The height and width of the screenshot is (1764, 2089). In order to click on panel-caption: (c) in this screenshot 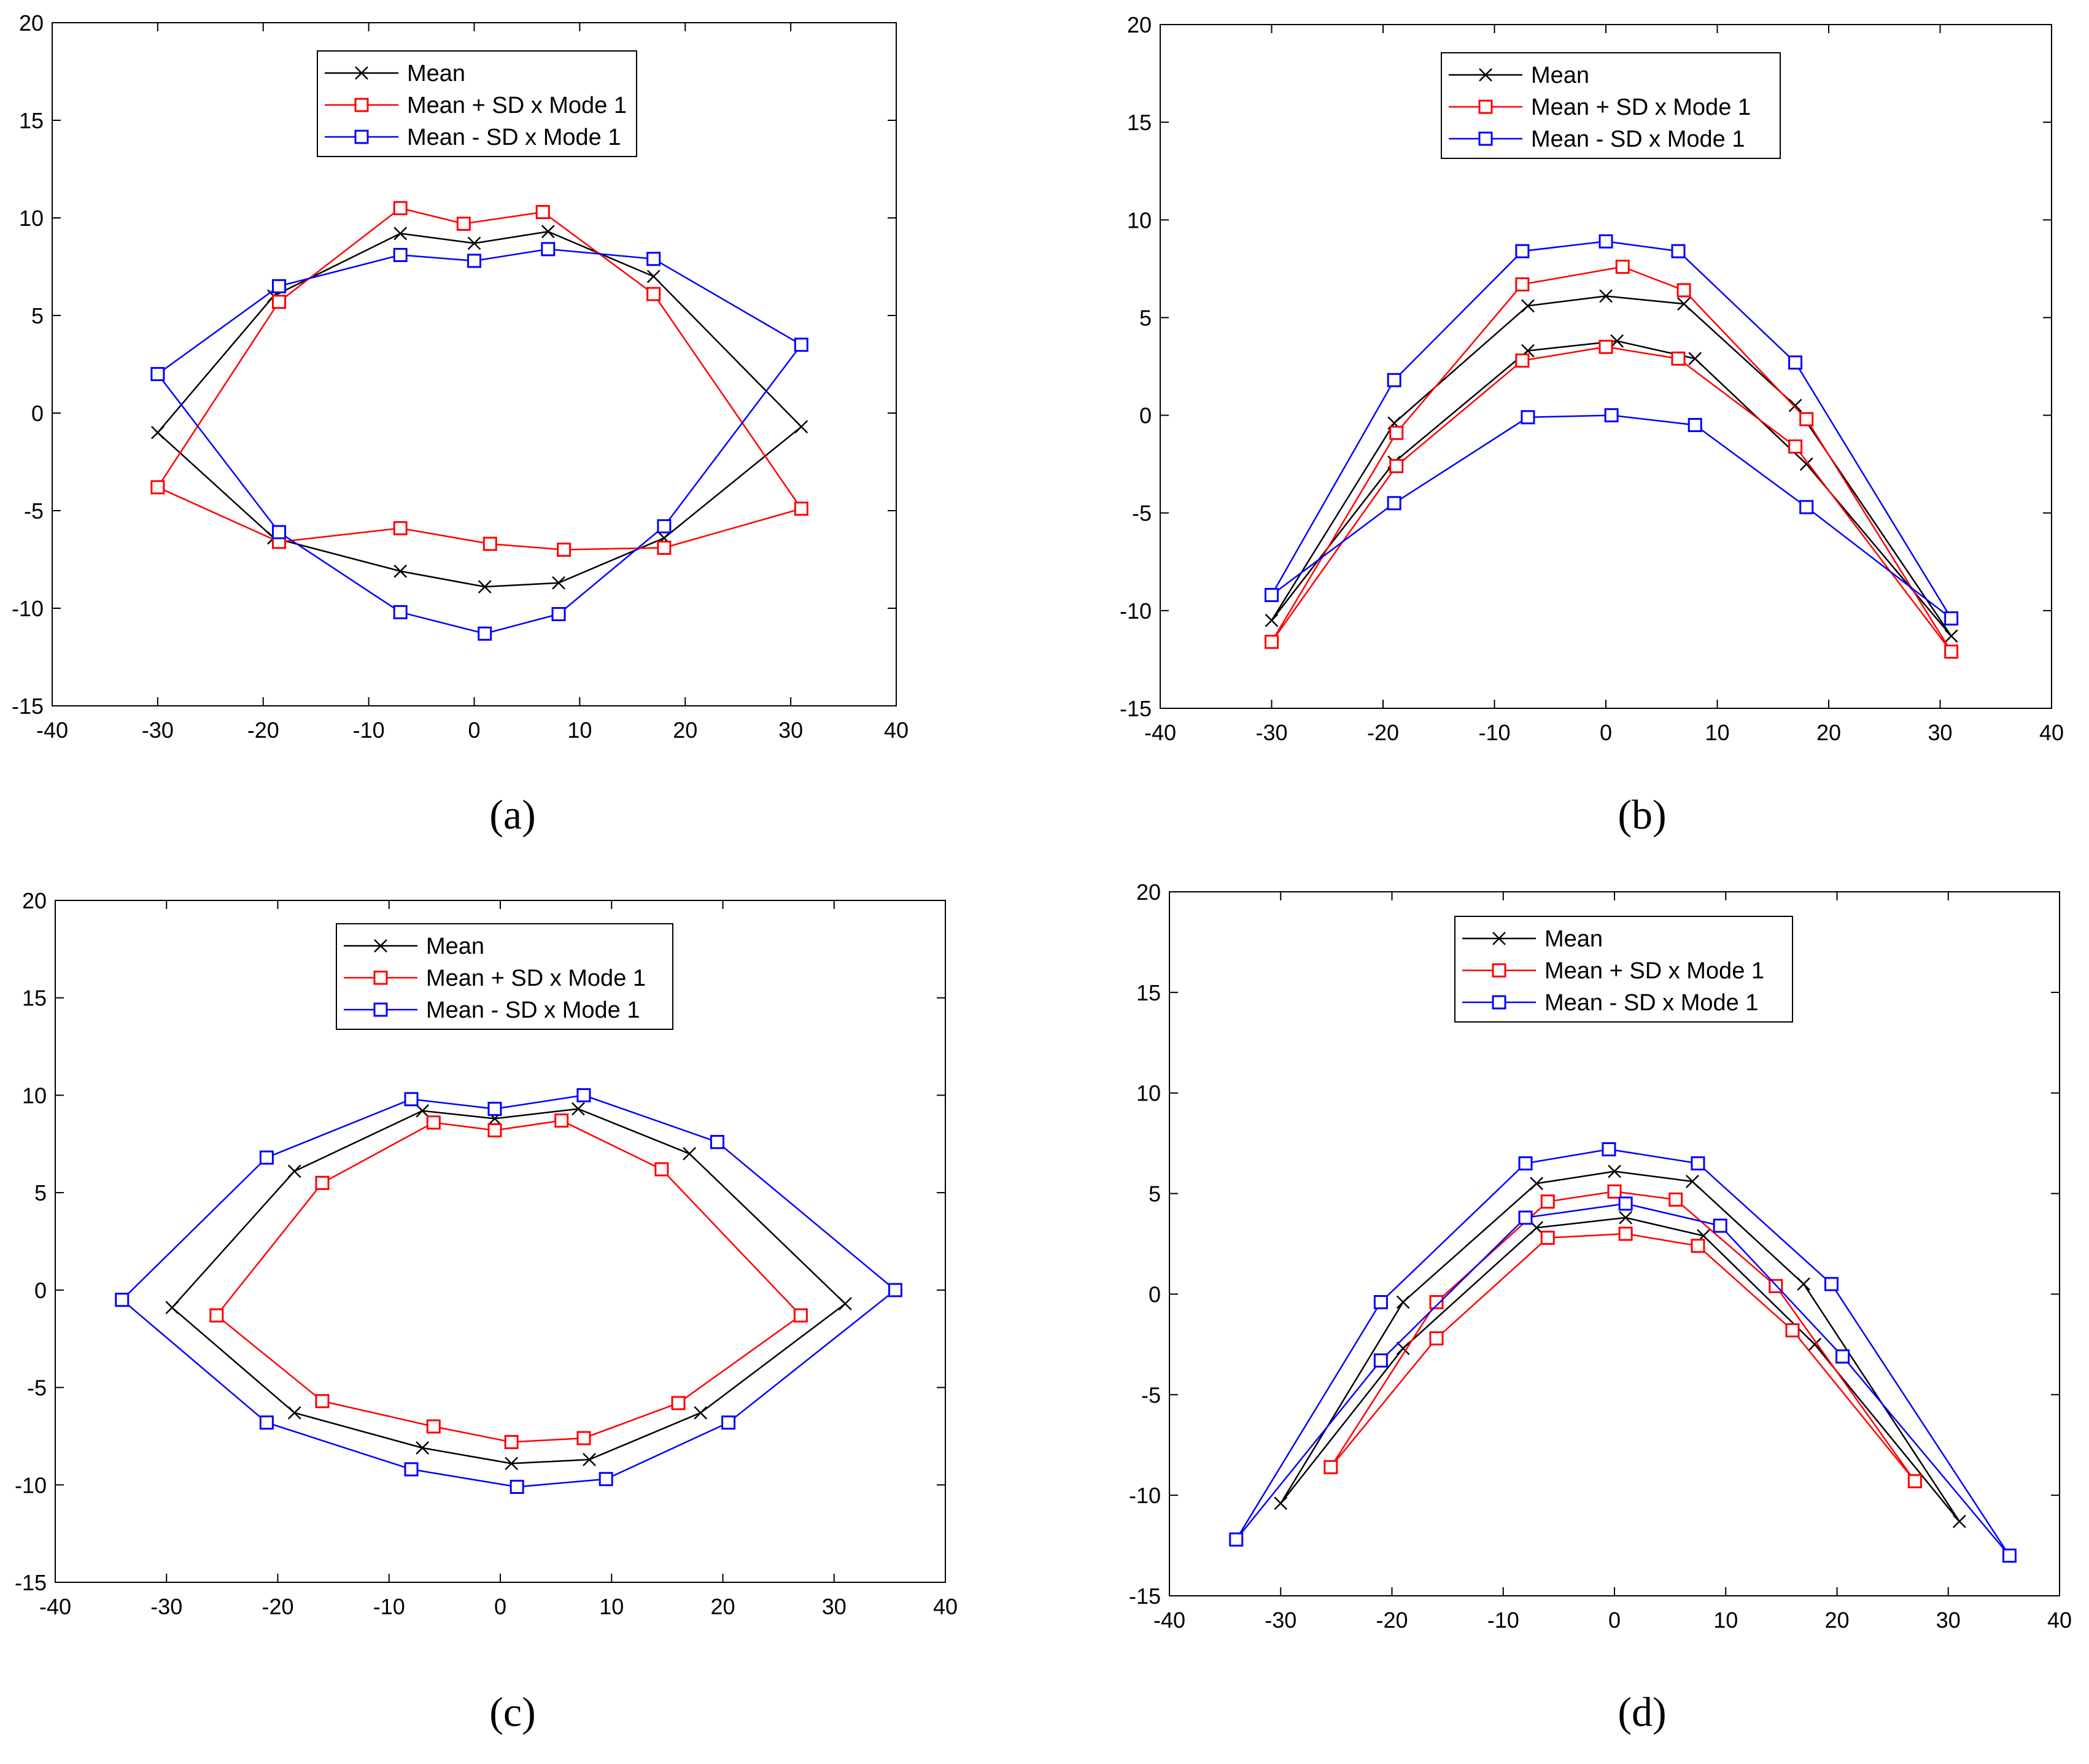, I will do `click(512, 1712)`.